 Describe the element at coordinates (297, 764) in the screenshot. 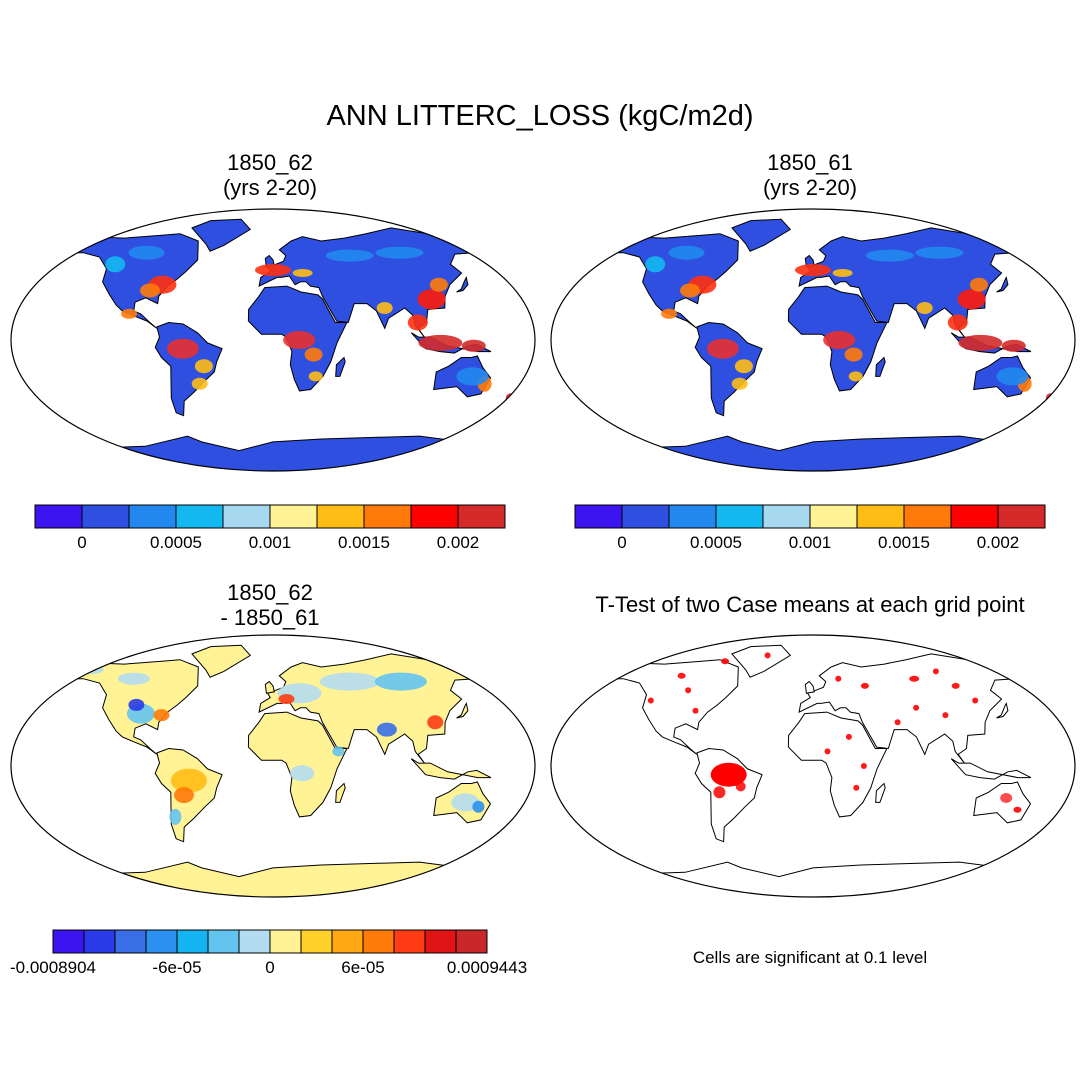

I see `land-africa` at that location.